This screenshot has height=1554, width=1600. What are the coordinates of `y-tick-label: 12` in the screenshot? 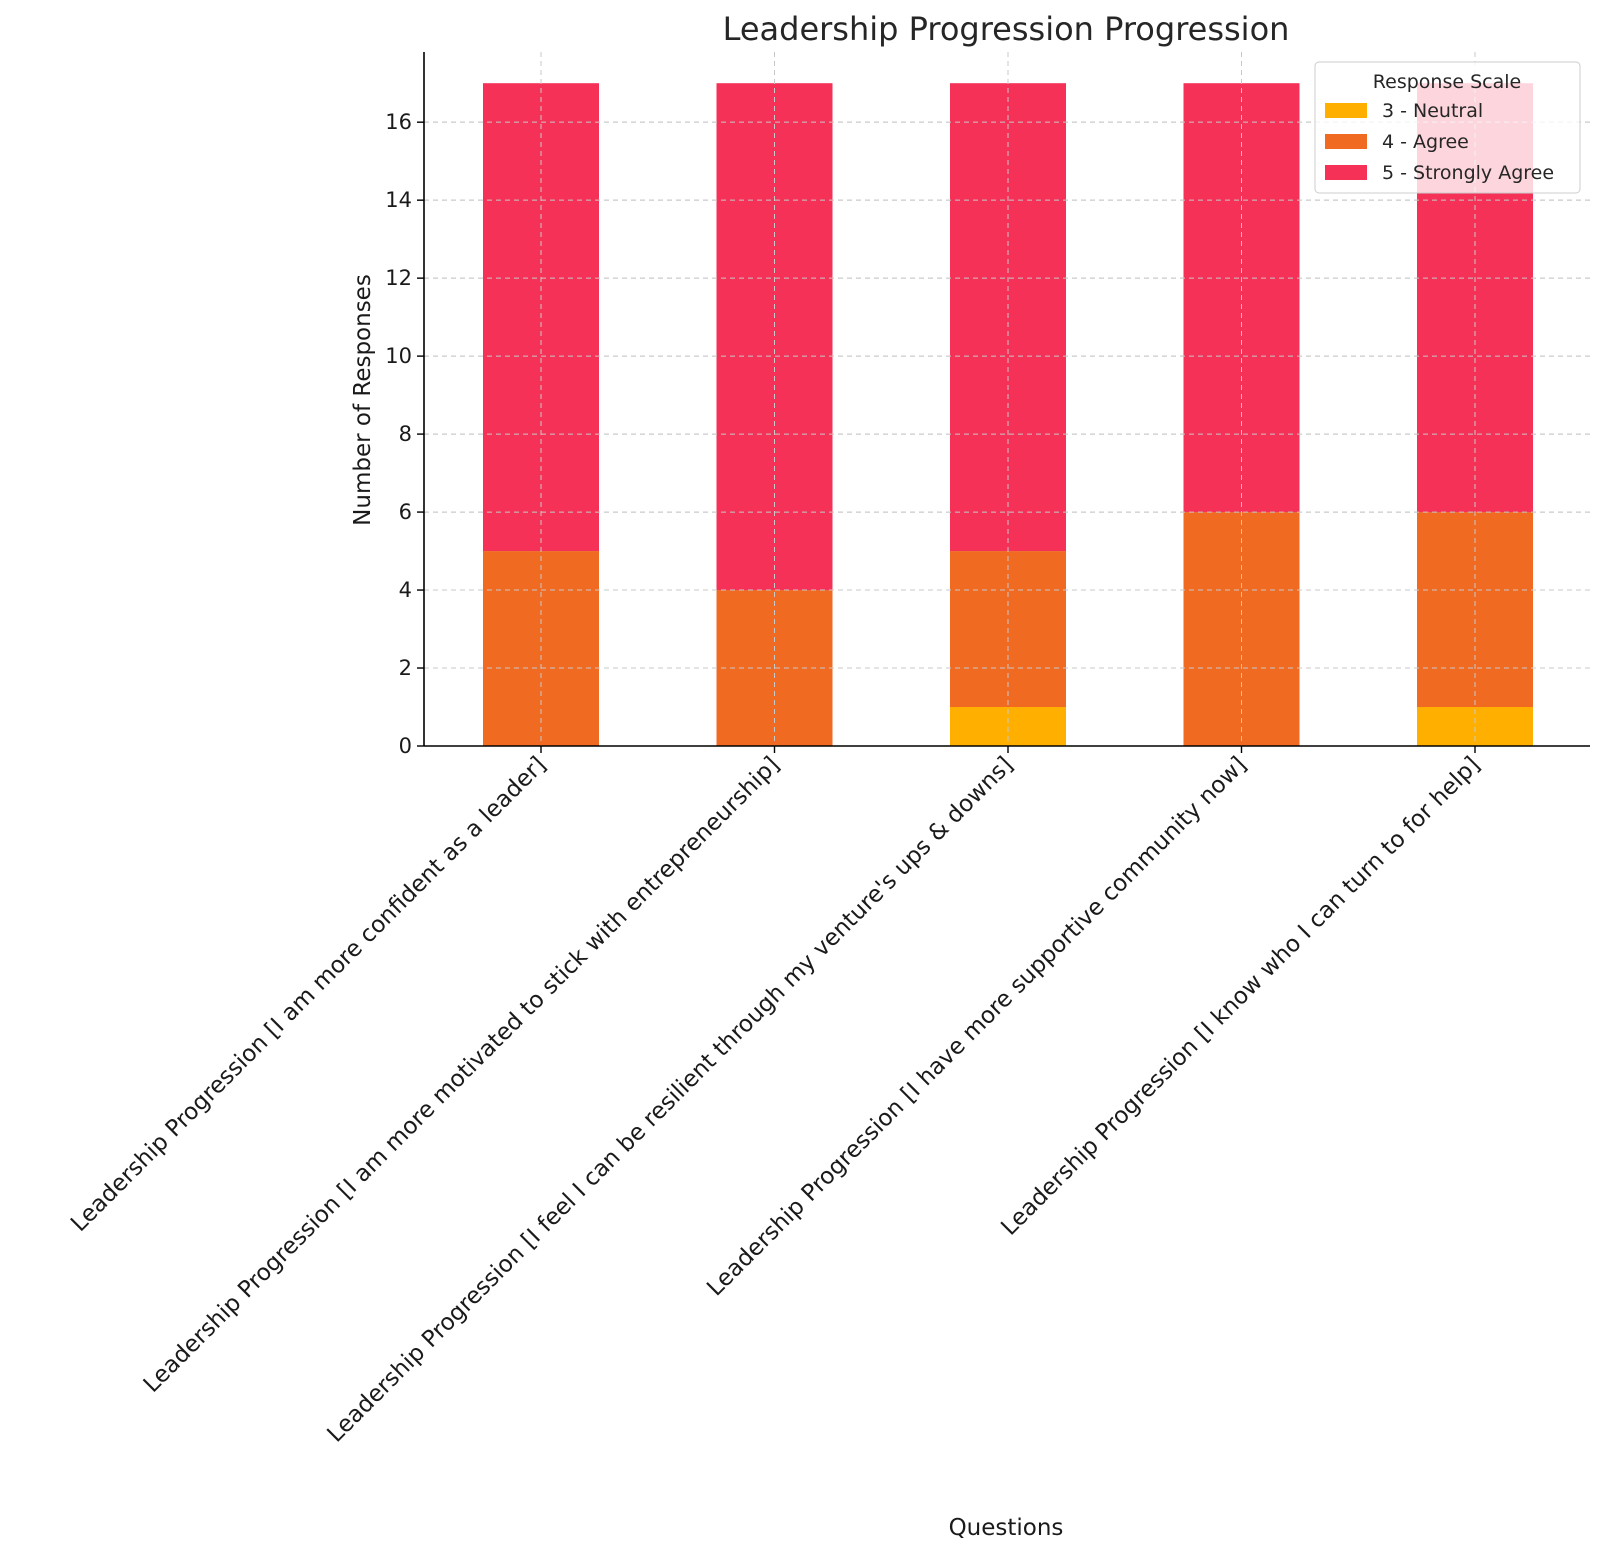 It's located at (398, 278).